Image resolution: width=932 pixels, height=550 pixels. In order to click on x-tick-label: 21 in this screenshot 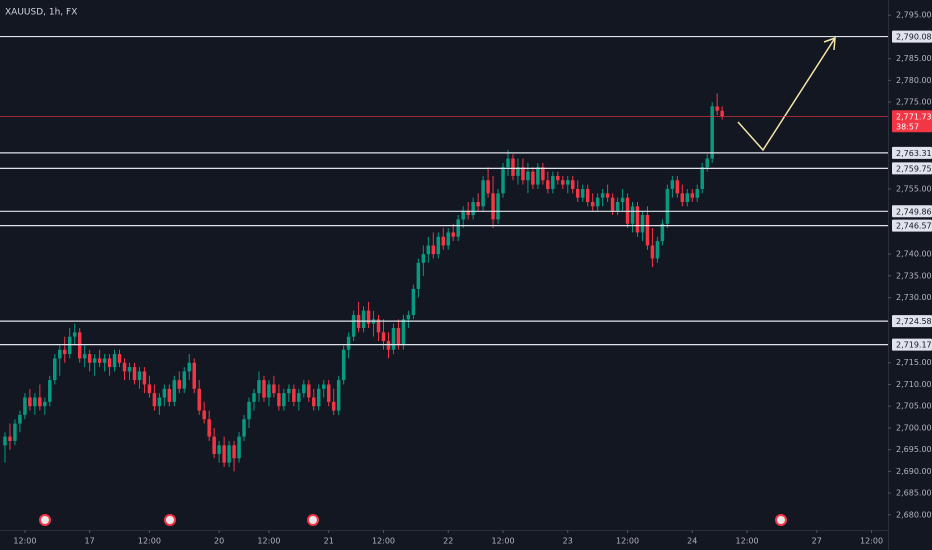, I will do `click(329, 541)`.